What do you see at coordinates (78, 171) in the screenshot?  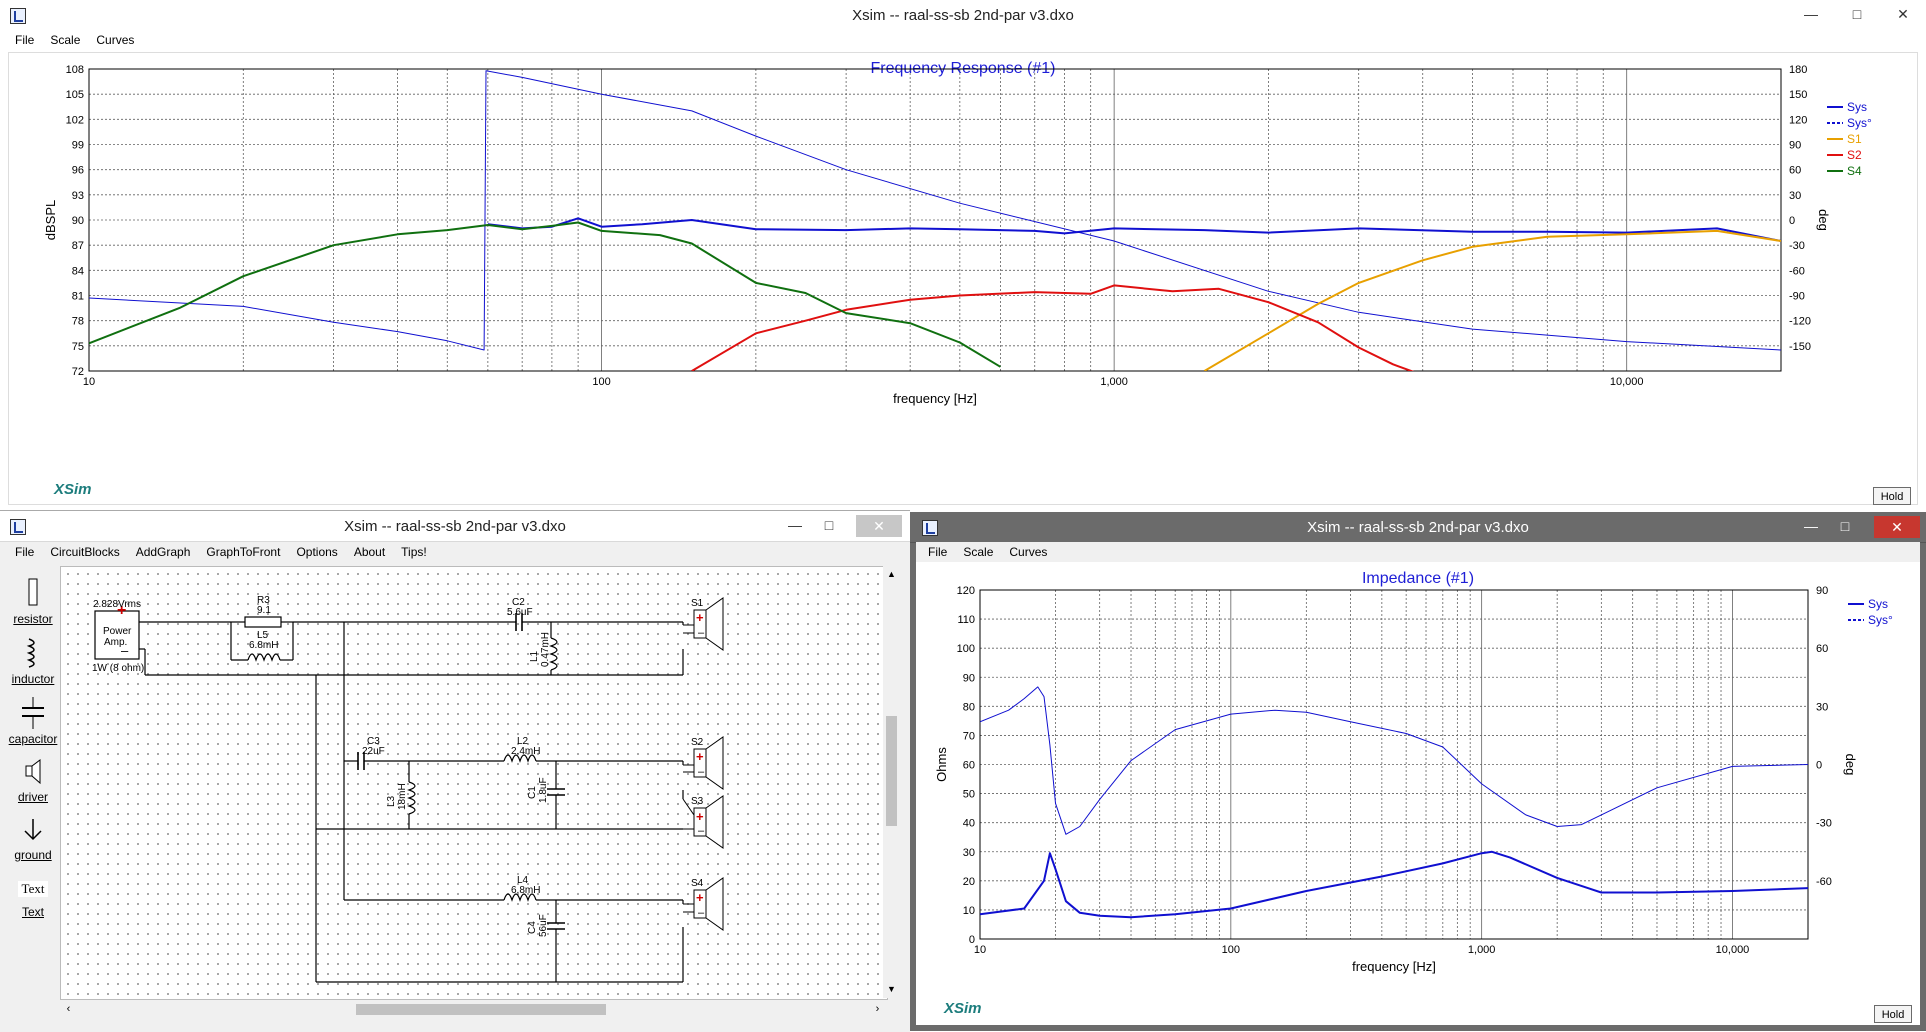 I see `freq-ytick-label: 96` at bounding box center [78, 171].